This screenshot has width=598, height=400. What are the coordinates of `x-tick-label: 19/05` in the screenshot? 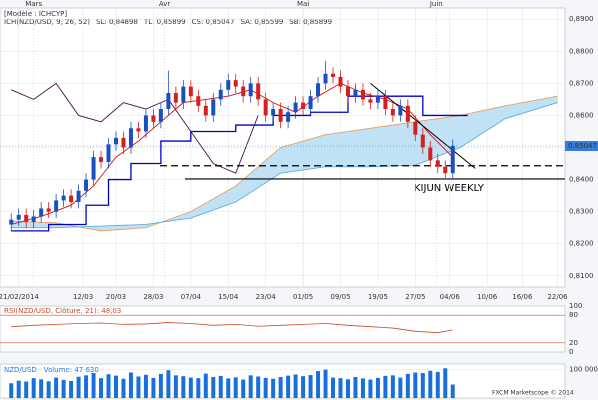 It's located at (378, 297).